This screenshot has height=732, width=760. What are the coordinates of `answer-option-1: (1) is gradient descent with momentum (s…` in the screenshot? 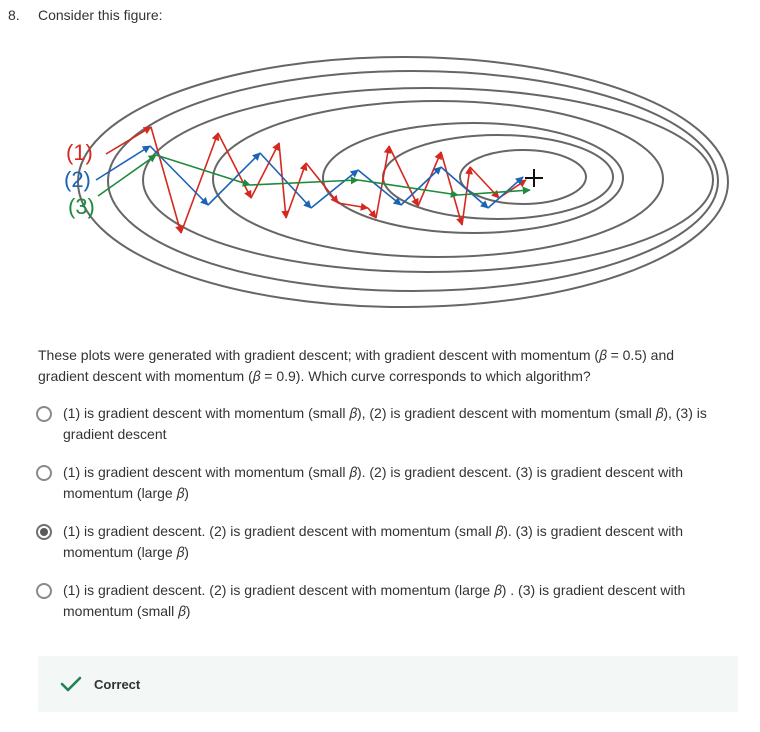 It's located at (386, 424).